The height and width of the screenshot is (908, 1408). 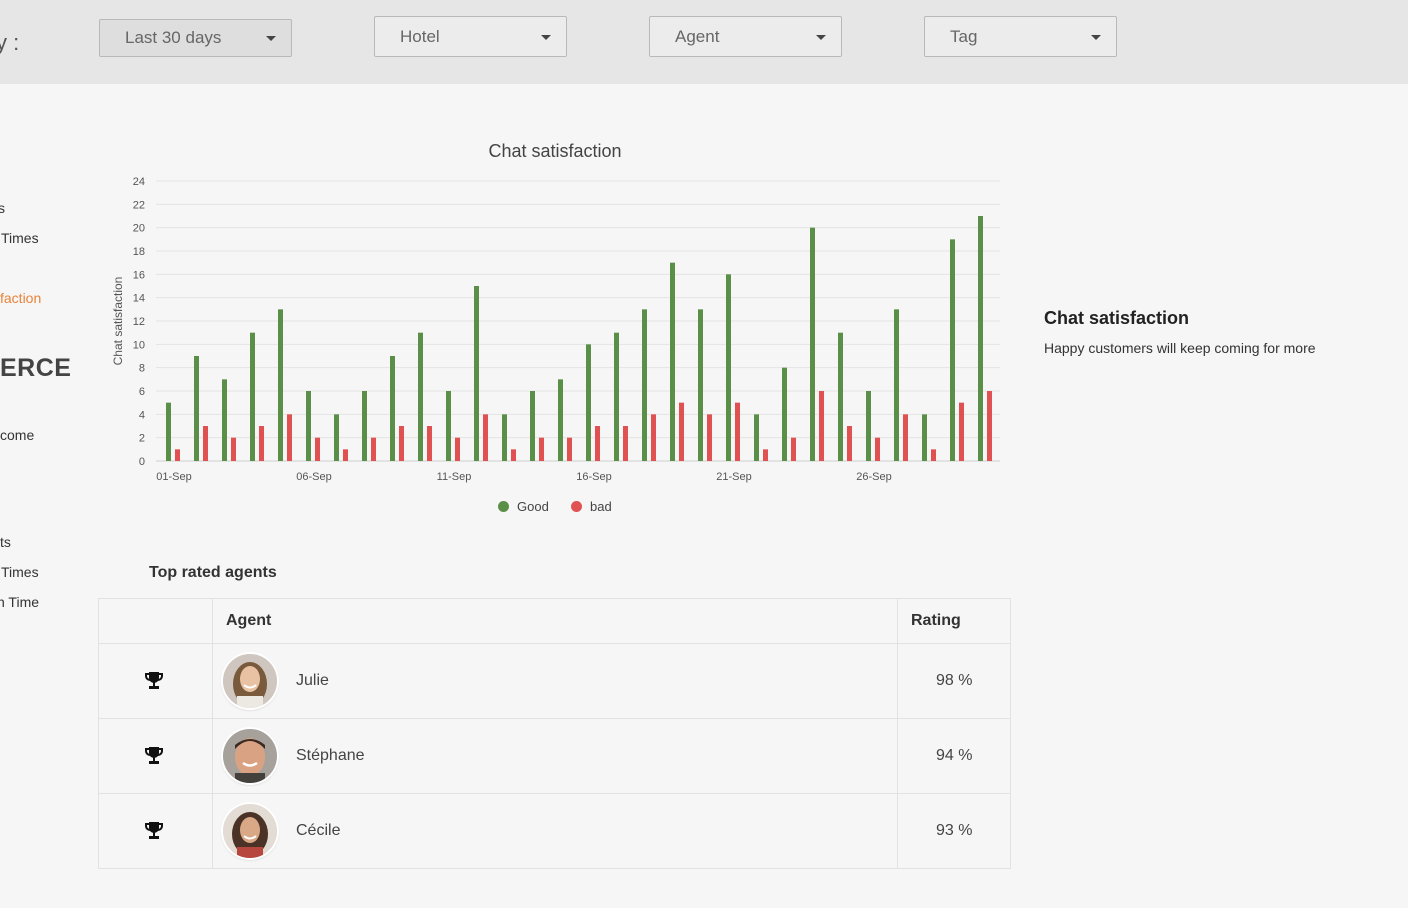 What do you see at coordinates (139, 299) in the screenshot?
I see `y-tick-label: 14` at bounding box center [139, 299].